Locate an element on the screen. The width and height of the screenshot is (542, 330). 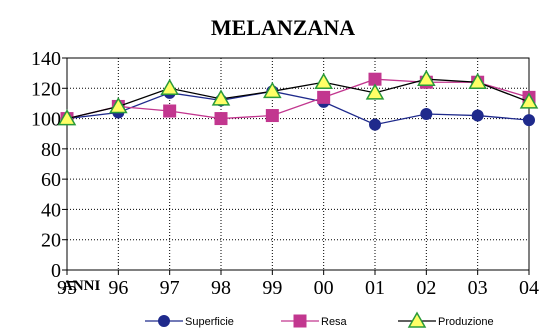
x-tick-label: 99 is located at coordinates (272, 288).